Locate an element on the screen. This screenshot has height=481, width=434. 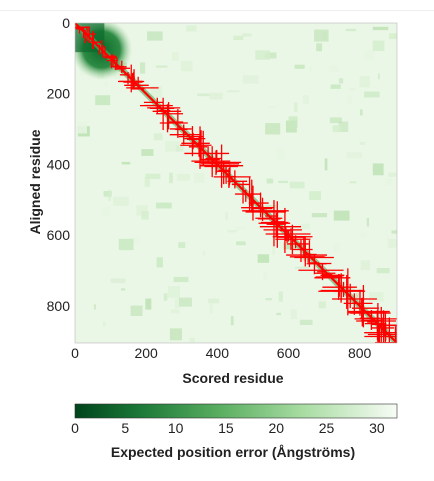
x-tick-800: 800 is located at coordinates (360, 353).